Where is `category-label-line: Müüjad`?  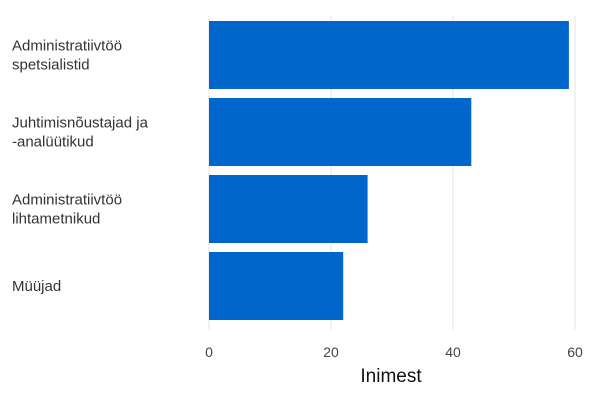 category-label-line: Müüjad is located at coordinates (36, 286).